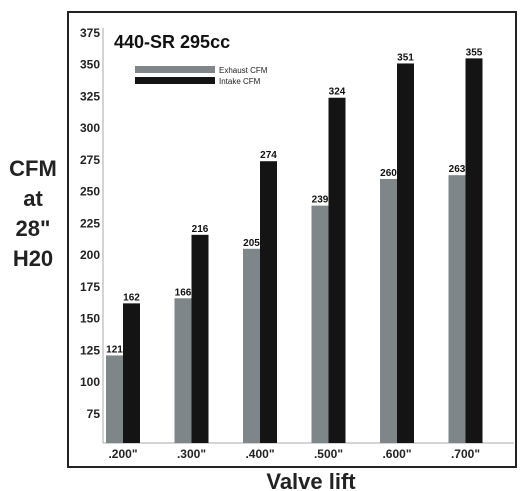 Image resolution: width=522 pixels, height=491 pixels. Describe the element at coordinates (94, 414) in the screenshot. I see `y-tick-label: 75` at that location.